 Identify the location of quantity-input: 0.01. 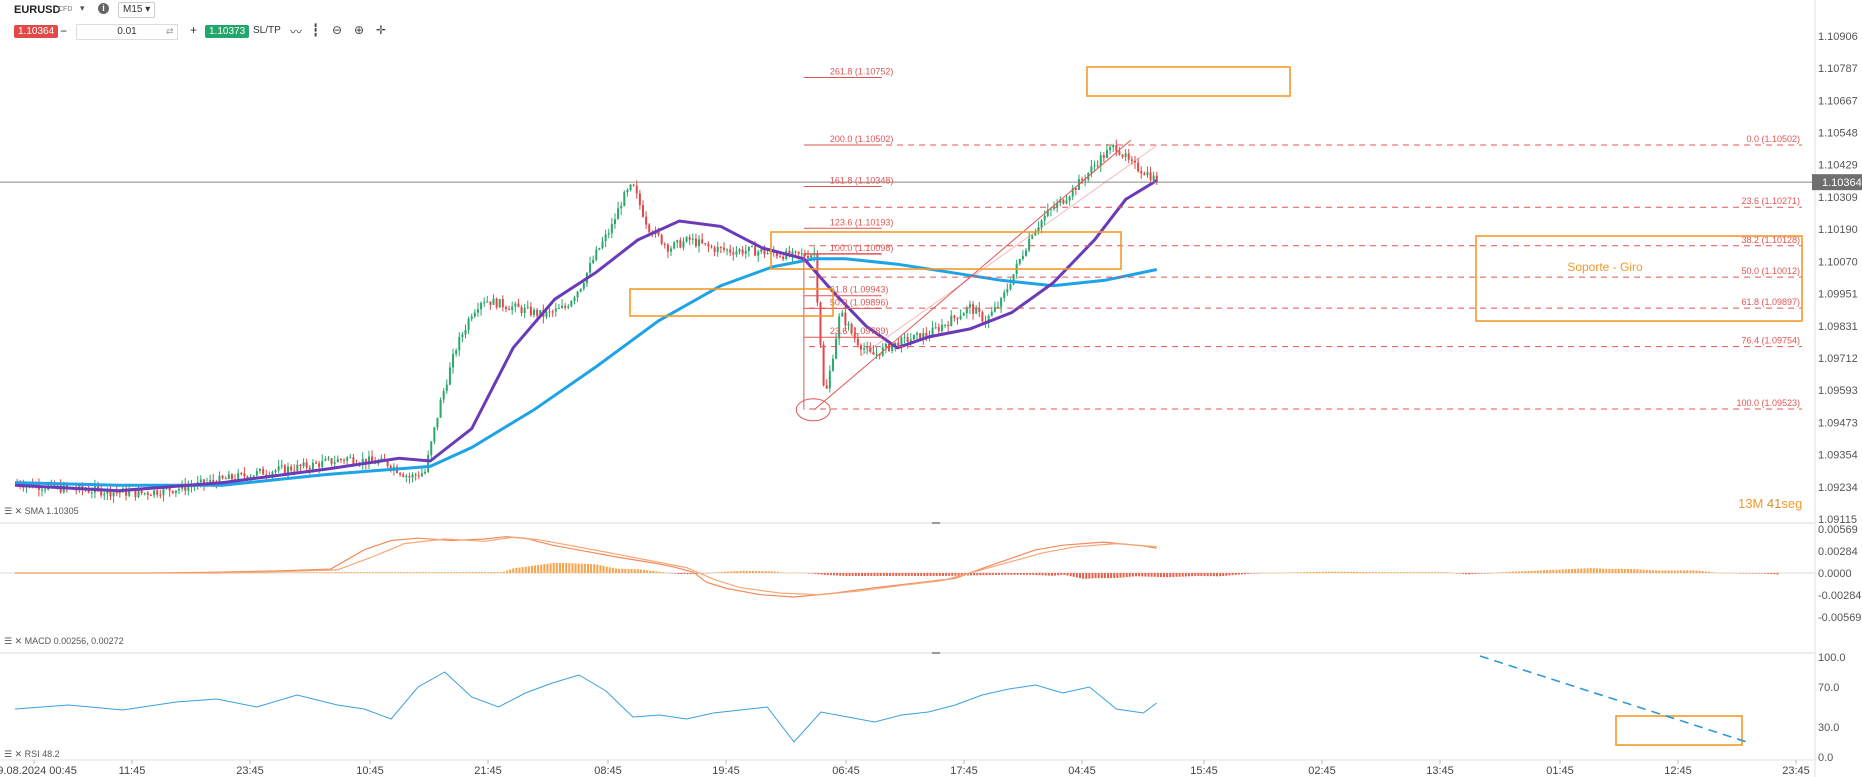
(127, 32).